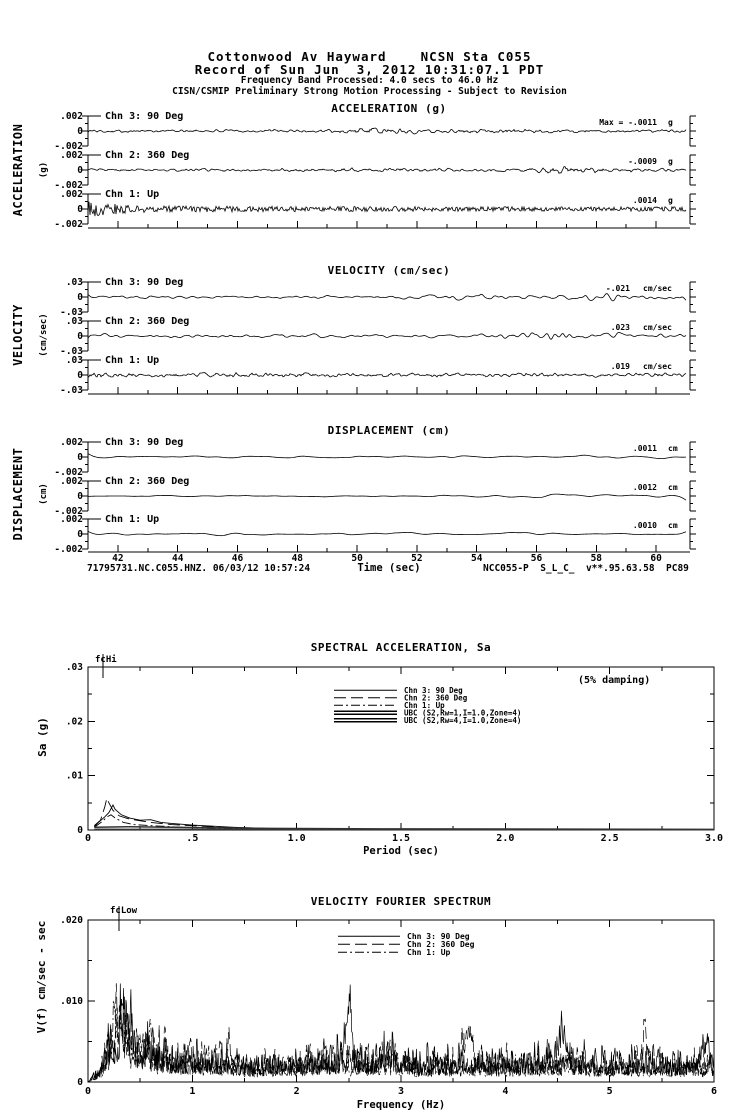 Image resolution: width=739 pixels, height=1115 pixels. I want to click on peak-value: -.021, so click(618, 288).